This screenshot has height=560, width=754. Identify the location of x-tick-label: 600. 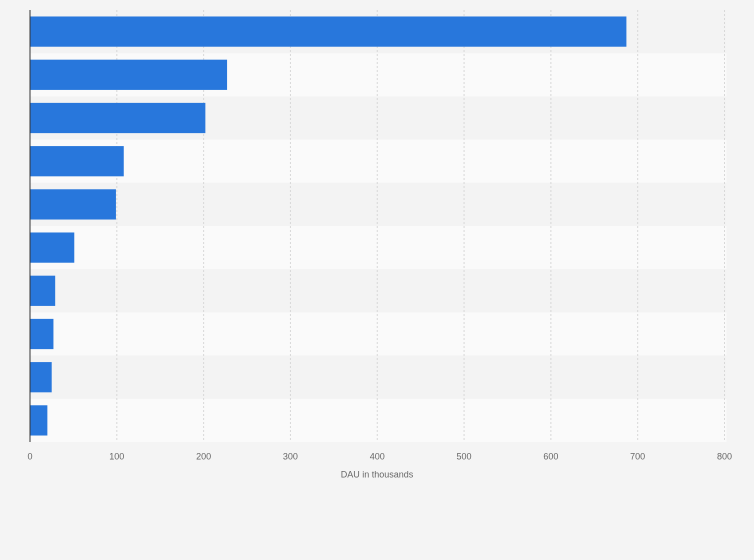
(550, 456).